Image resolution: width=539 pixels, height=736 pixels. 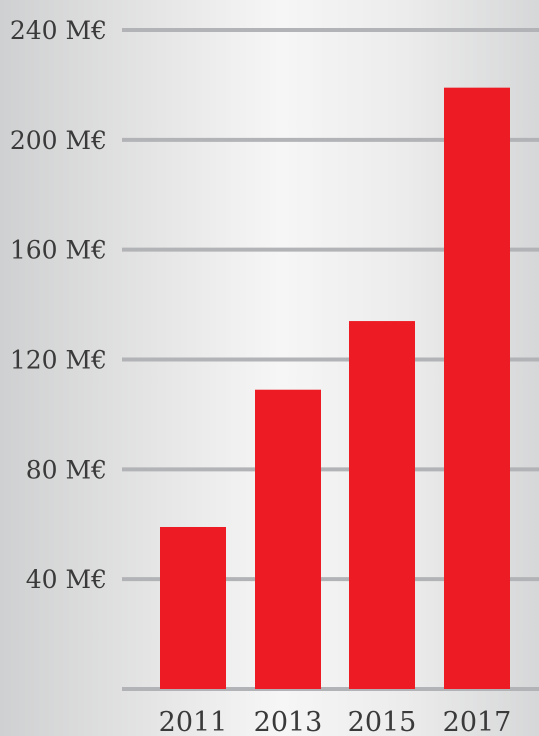 What do you see at coordinates (193, 721) in the screenshot?
I see `x-tick-label: 2011` at bounding box center [193, 721].